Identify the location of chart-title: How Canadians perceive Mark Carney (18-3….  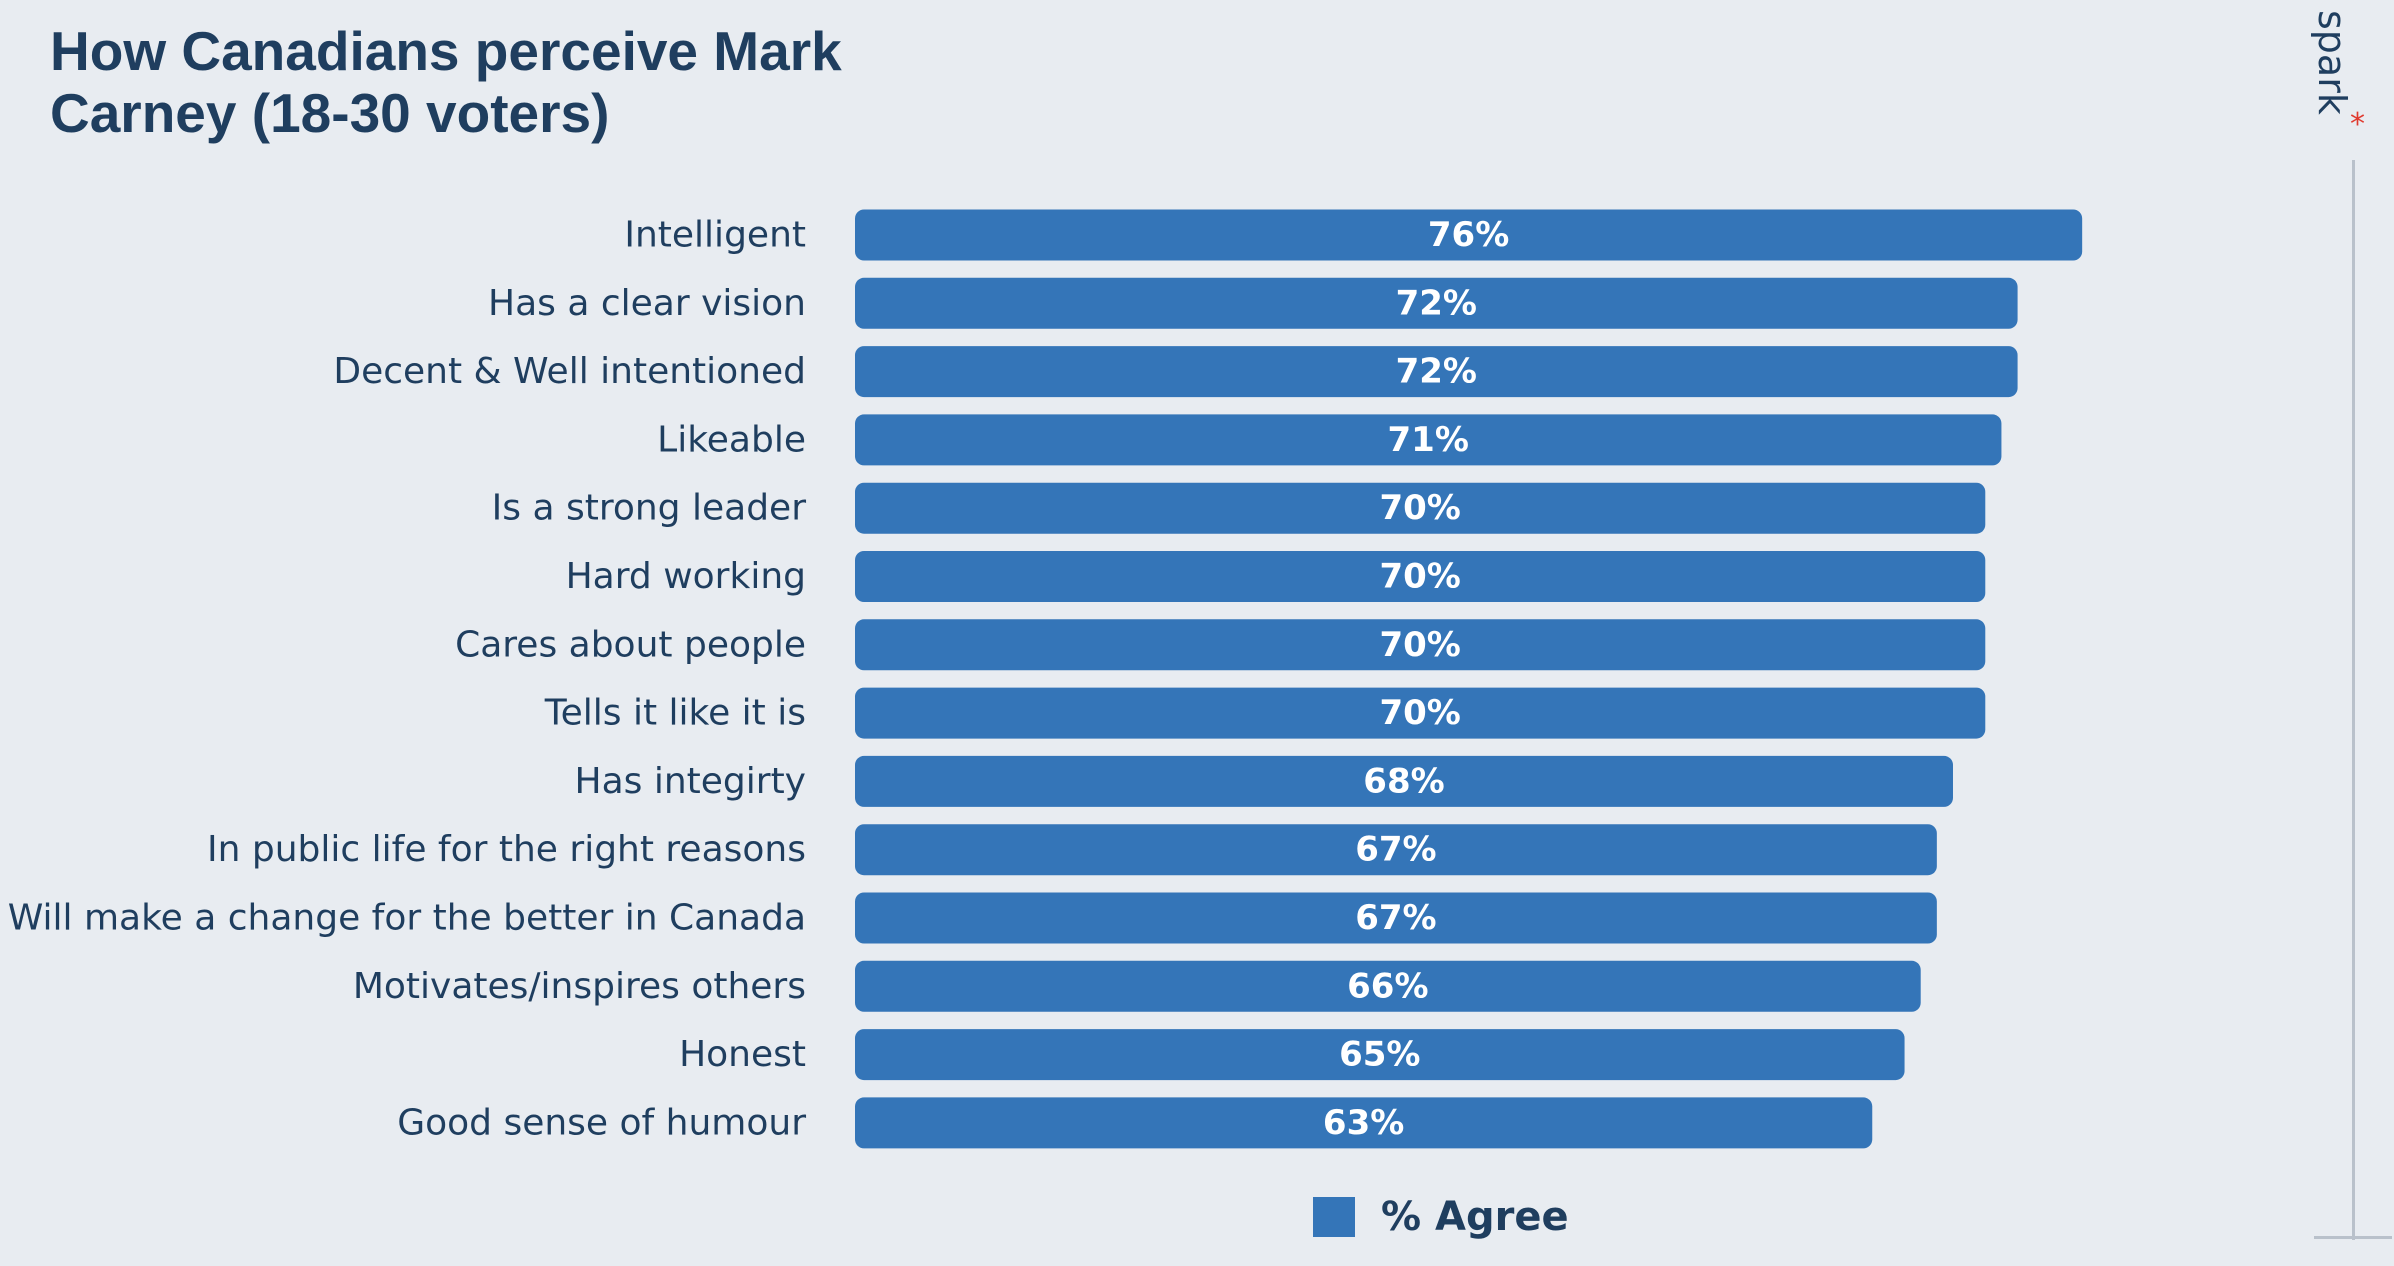
(446, 82).